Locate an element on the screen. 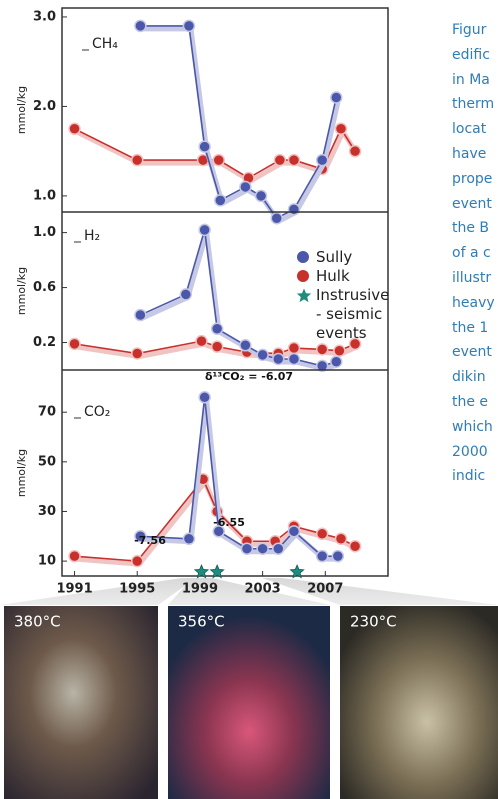 Image resolution: width=498 pixels, height=799 pixels. annotation: δ¹³CO₂ = -6.07 is located at coordinates (249, 376).